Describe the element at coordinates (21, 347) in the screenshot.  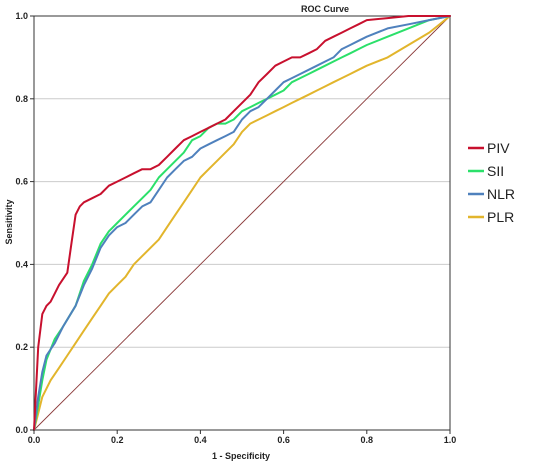
I see `y-tick-label: 0.2` at that location.